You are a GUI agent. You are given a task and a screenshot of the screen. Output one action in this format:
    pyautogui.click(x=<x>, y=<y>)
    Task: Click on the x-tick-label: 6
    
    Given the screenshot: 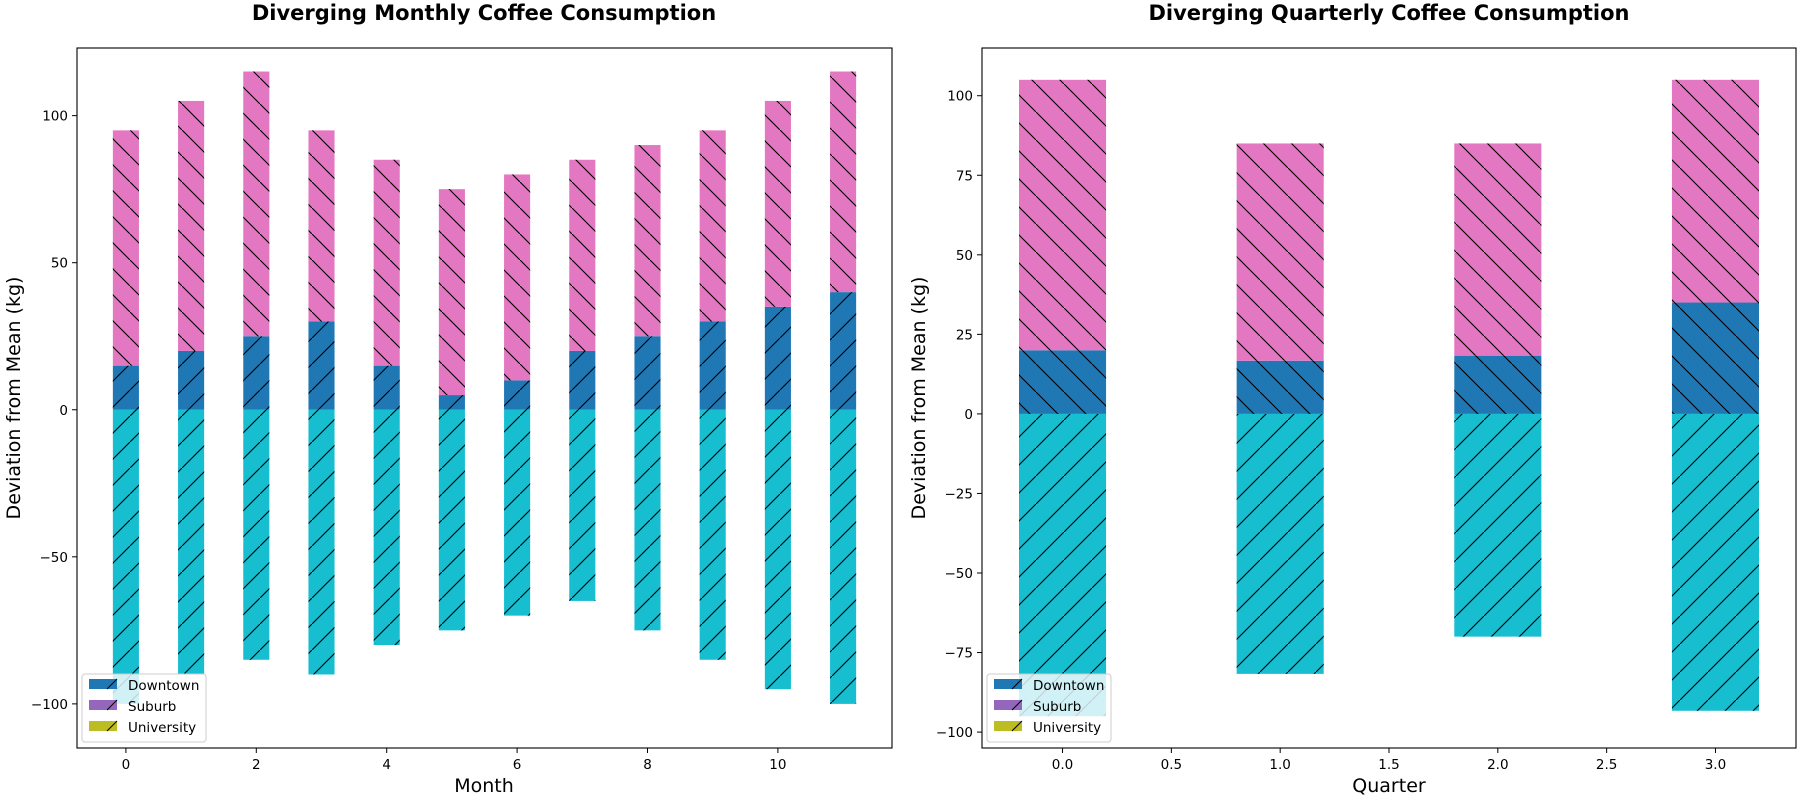 What is the action you would take?
    pyautogui.click(x=517, y=765)
    